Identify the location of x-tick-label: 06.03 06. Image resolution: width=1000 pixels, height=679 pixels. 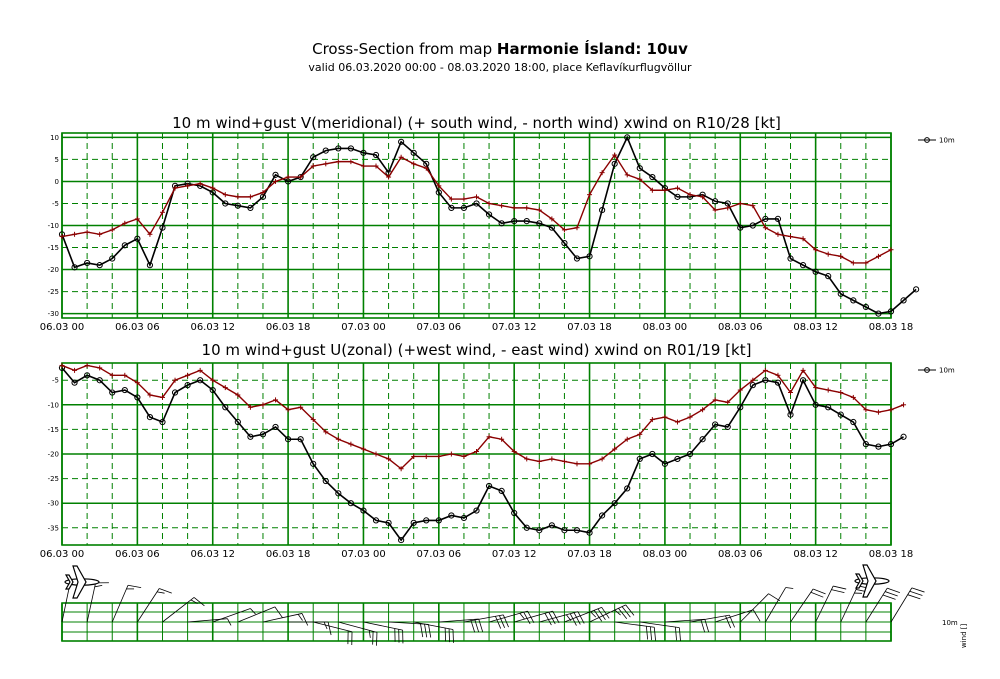
(137, 554).